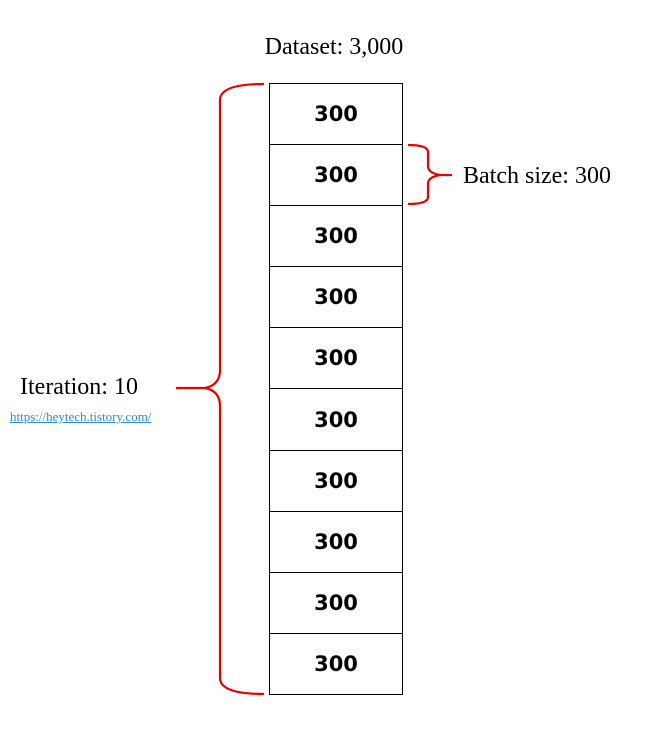  What do you see at coordinates (81, 416) in the screenshot?
I see `source-link: https://heytech.tistory.com/` at bounding box center [81, 416].